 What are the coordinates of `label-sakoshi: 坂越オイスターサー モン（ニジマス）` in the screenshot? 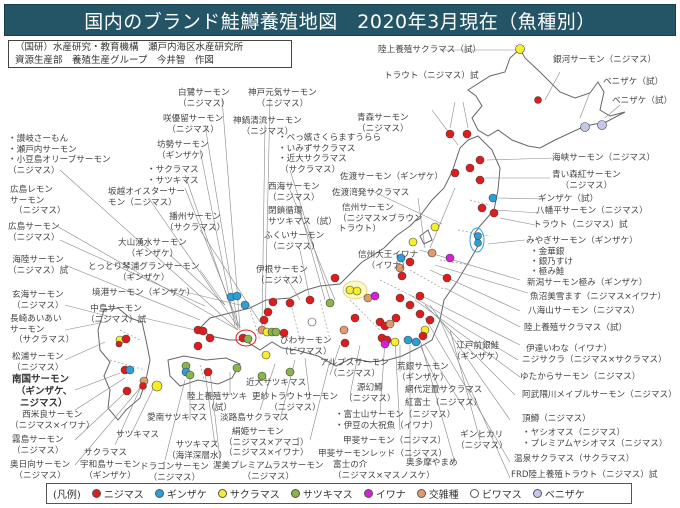 It's located at (146, 197).